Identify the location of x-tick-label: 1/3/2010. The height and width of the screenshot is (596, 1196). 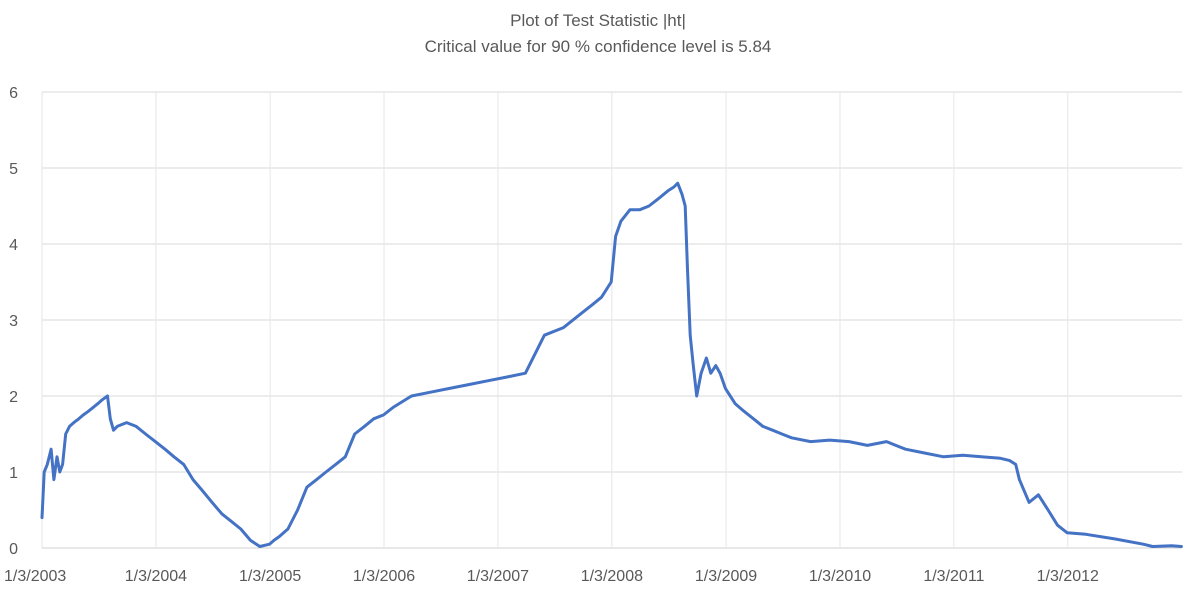
(840, 576).